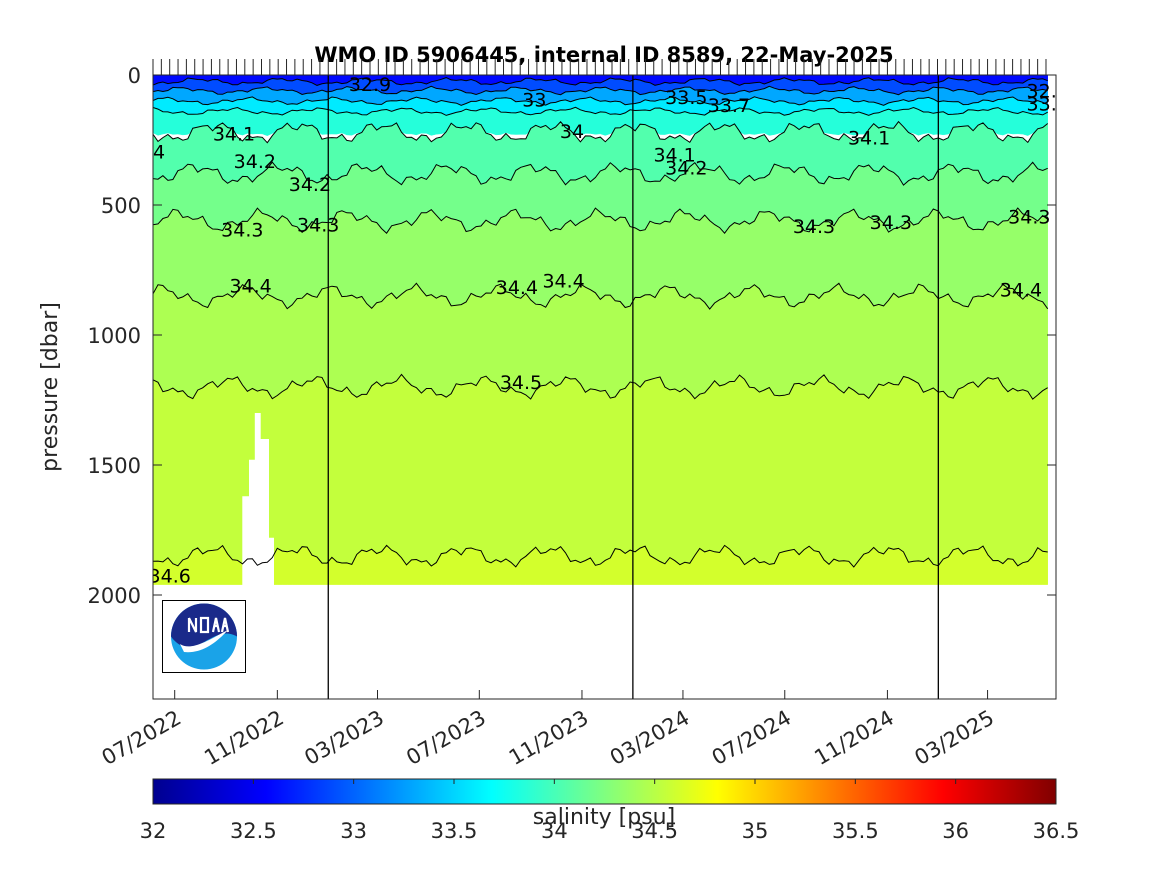  Describe the element at coordinates (855, 831) in the screenshot. I see `colorbar-tick-label: 35.5` at that location.